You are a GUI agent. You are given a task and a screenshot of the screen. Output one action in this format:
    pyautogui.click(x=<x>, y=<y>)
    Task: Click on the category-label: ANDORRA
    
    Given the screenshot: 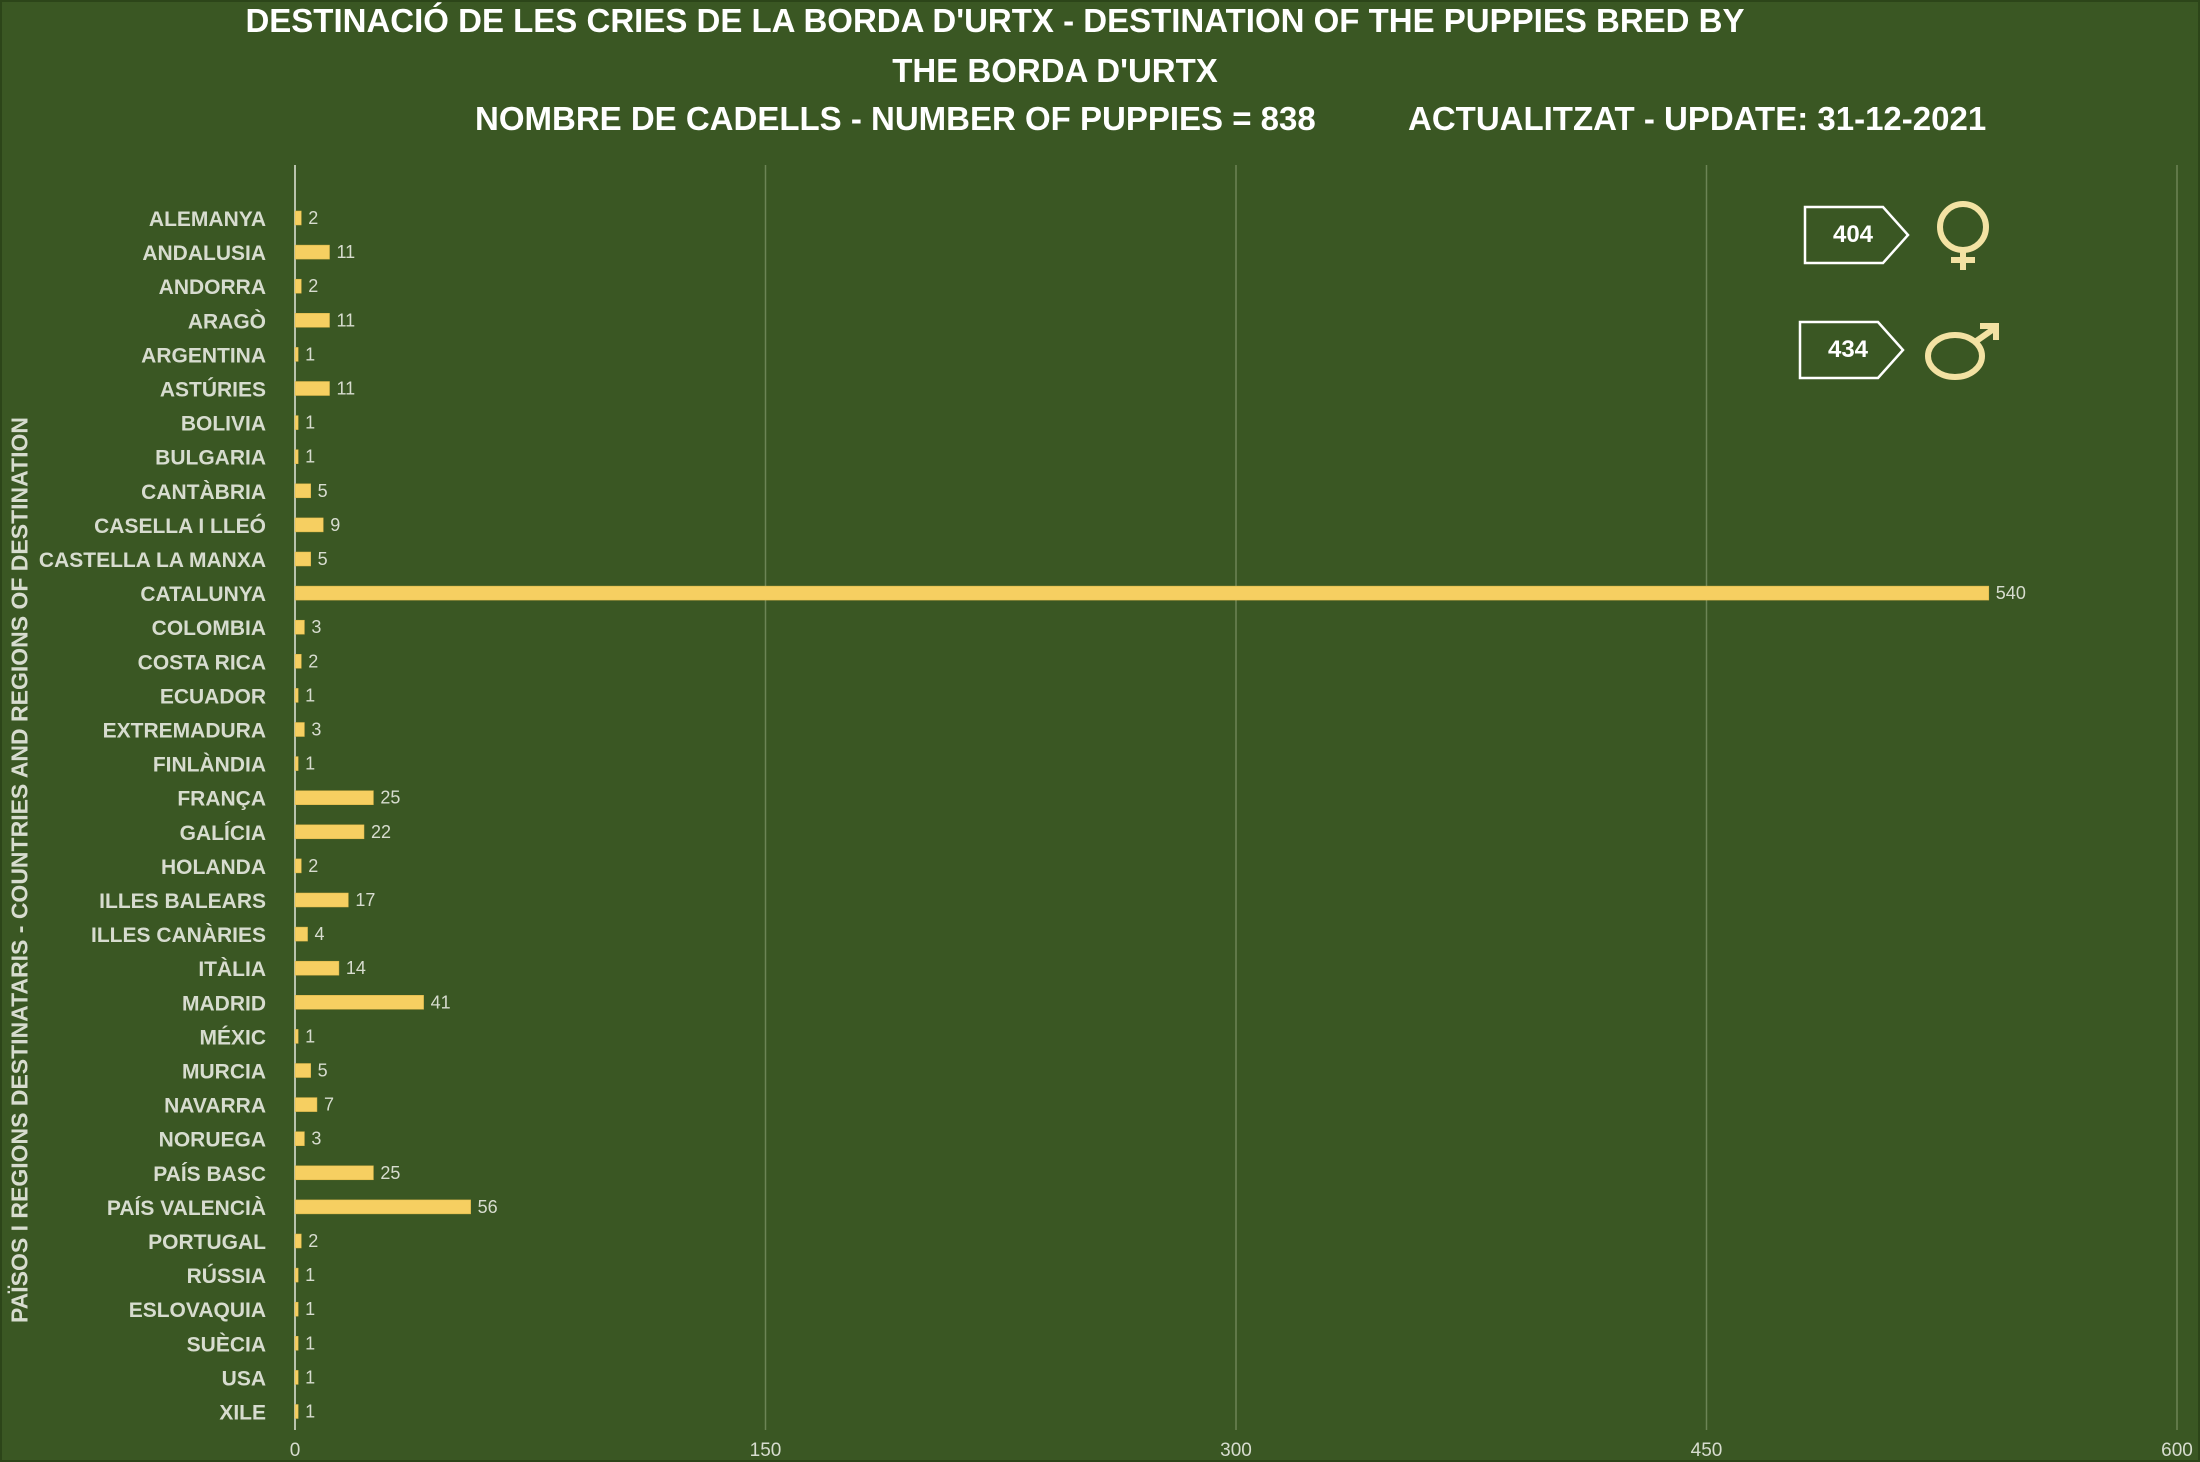 What is the action you would take?
    pyautogui.click(x=212, y=287)
    